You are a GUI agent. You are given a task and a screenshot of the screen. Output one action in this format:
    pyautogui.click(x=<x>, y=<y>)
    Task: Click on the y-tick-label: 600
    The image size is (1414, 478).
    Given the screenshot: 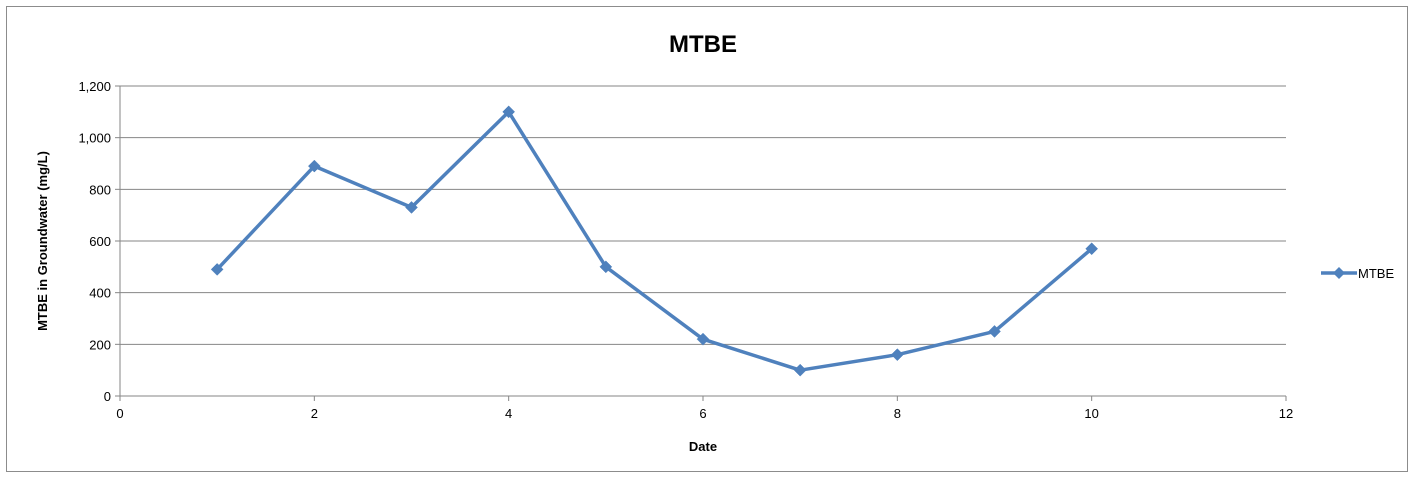 What is the action you would take?
    pyautogui.click(x=100, y=241)
    